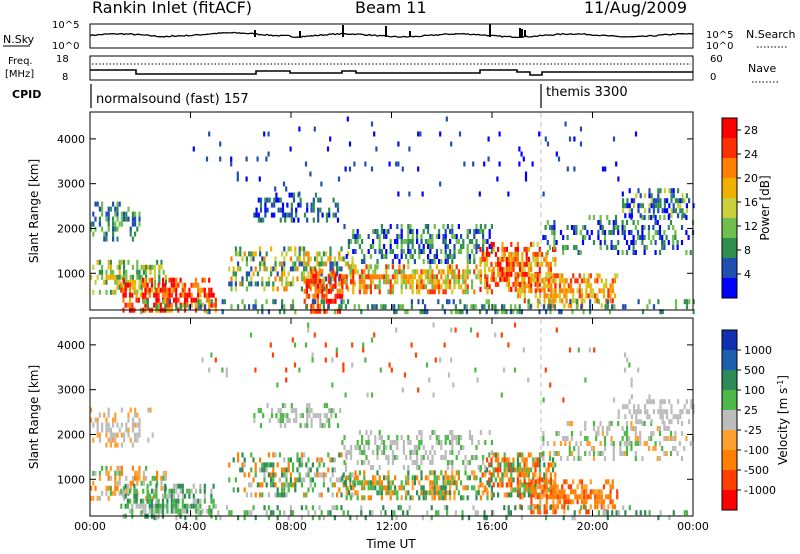 The image size is (800, 554). Describe the element at coordinates (713, 77) in the screenshot. I see `nave-tick-low: 0` at that location.